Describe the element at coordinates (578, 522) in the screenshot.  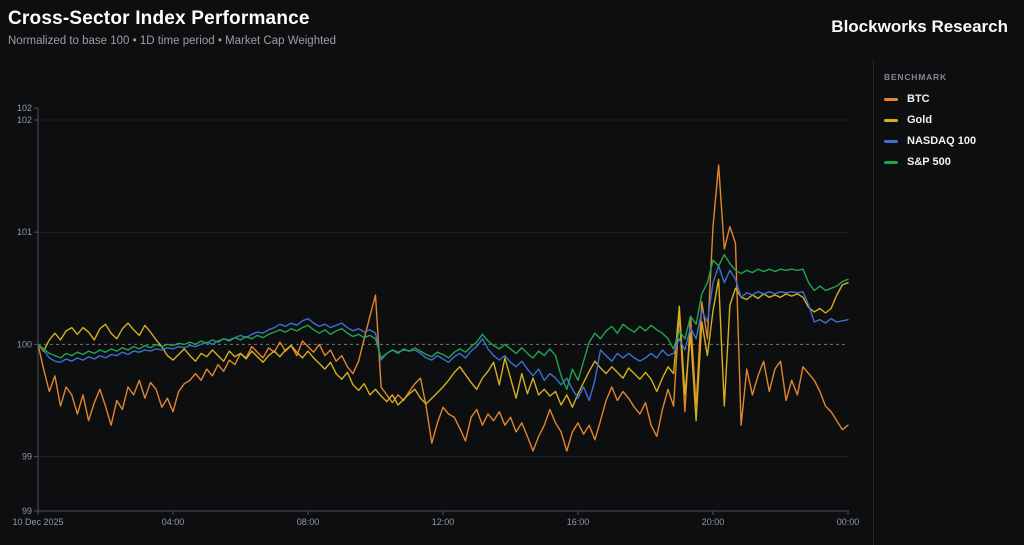
I see `x-tick-label: 16:00` at that location.